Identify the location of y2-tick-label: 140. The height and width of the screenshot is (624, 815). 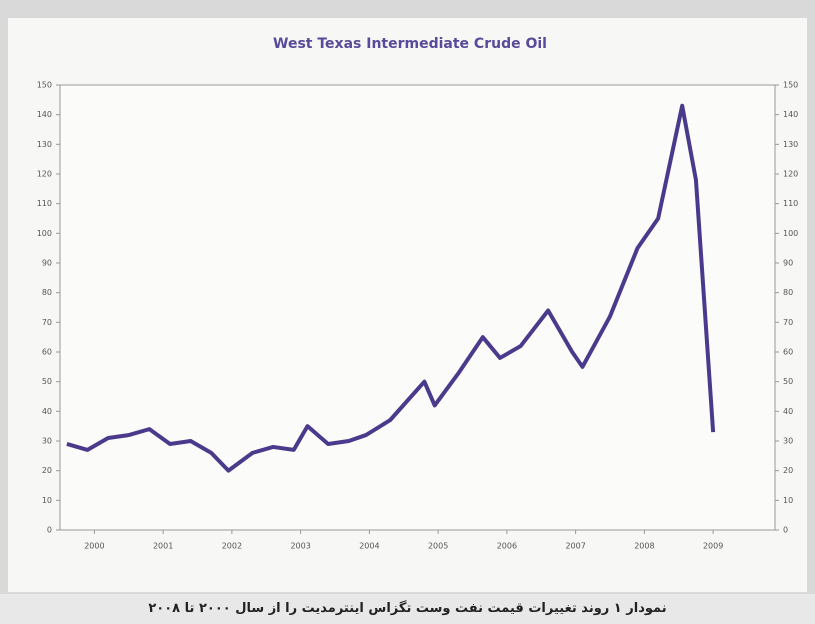
(790, 114).